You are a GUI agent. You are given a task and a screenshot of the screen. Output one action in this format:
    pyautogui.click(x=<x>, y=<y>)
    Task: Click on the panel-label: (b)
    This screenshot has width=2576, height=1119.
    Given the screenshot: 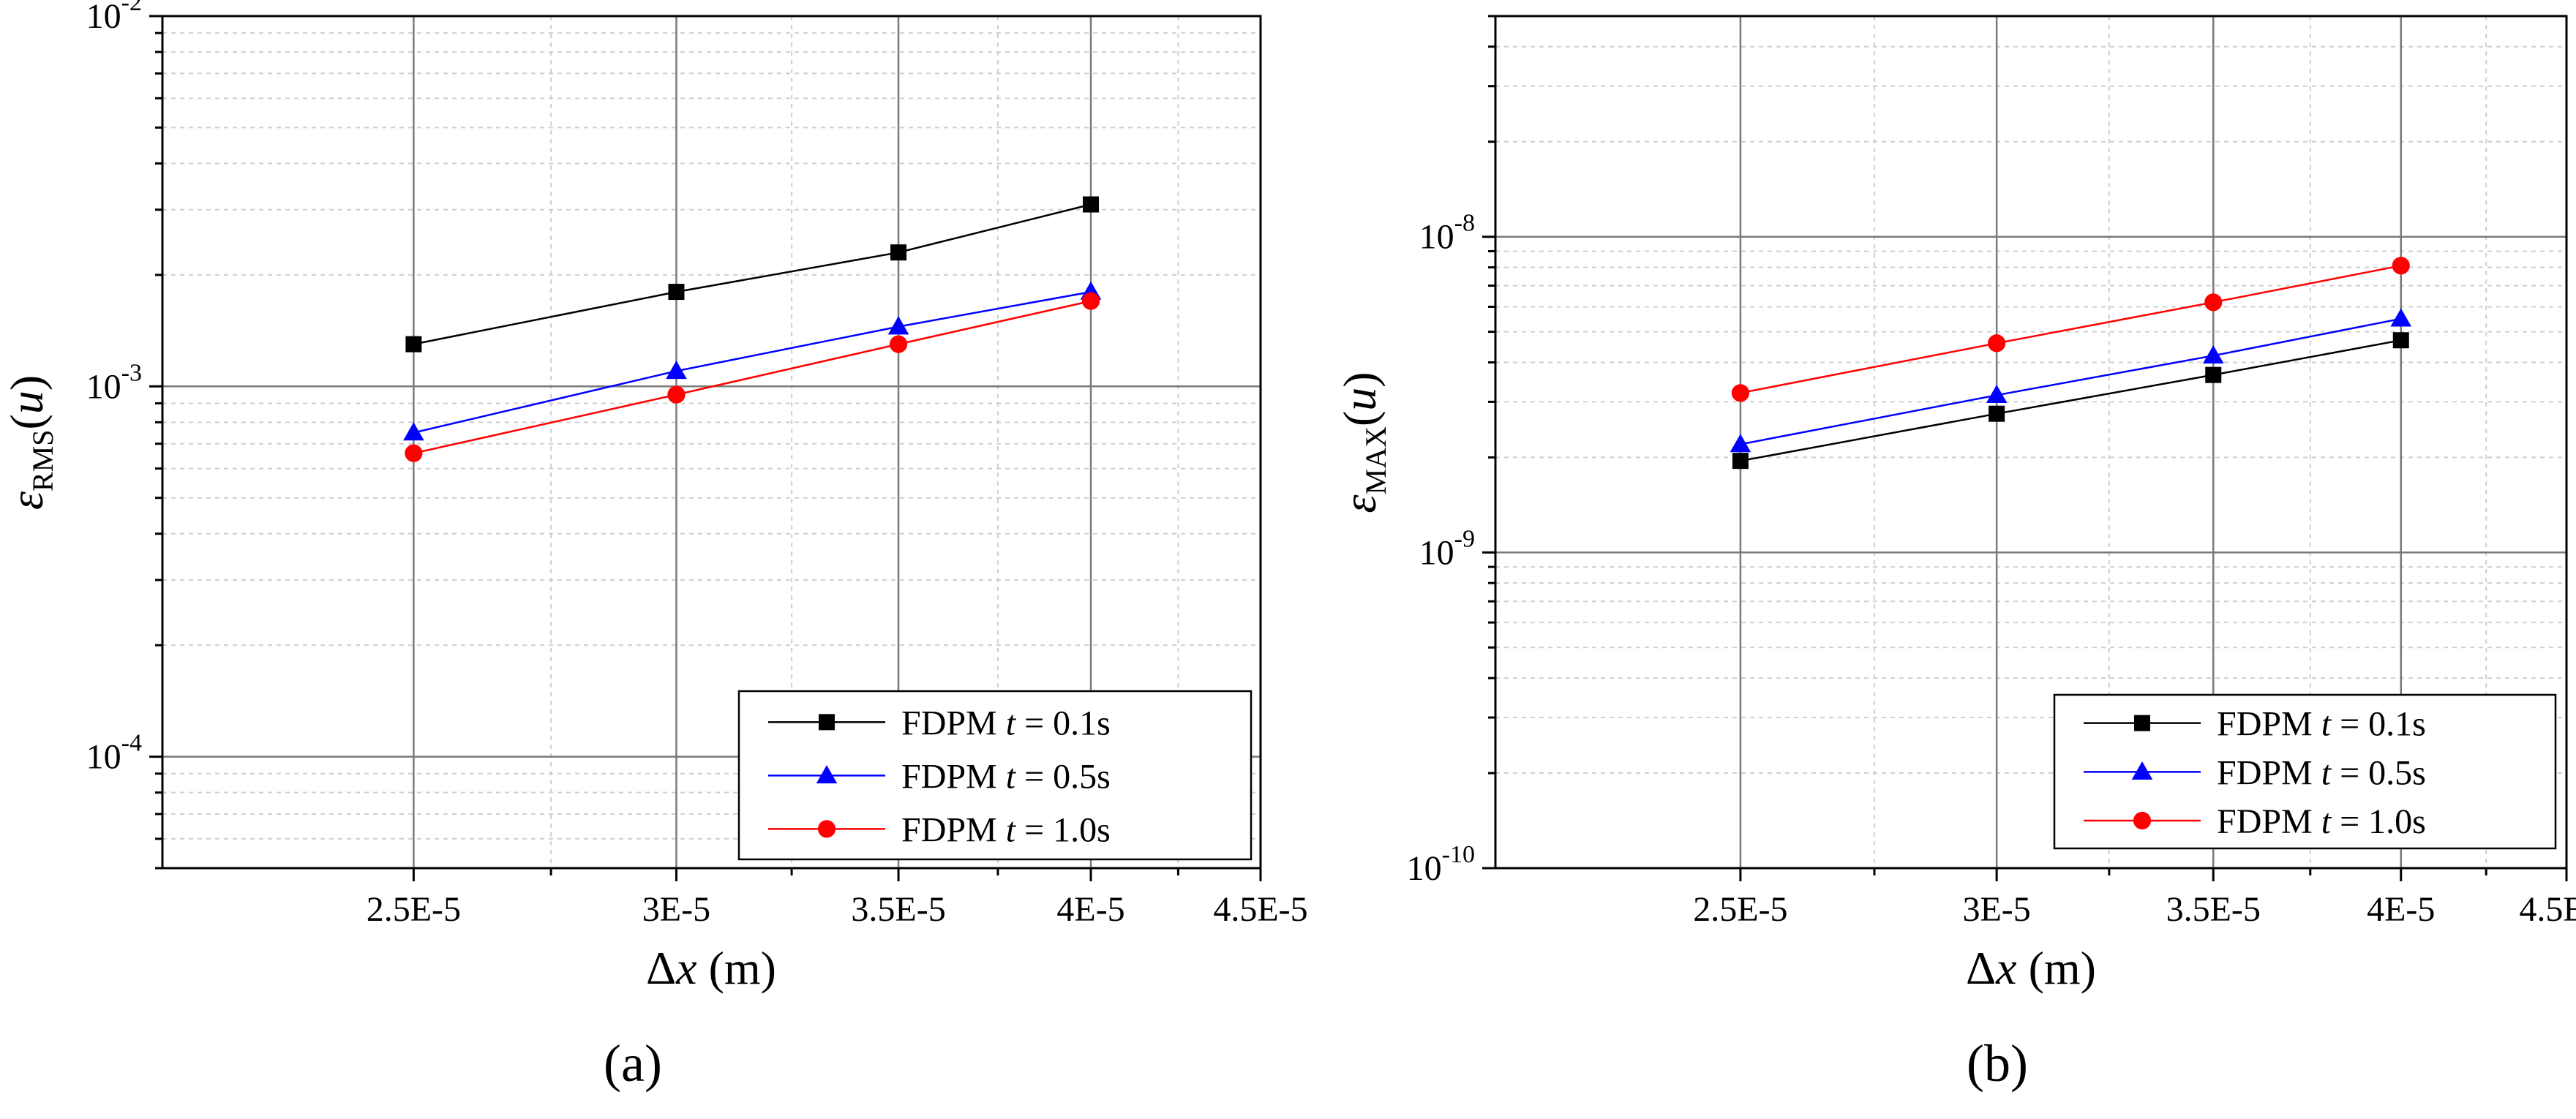 What is the action you would take?
    pyautogui.click(x=1997, y=1063)
    